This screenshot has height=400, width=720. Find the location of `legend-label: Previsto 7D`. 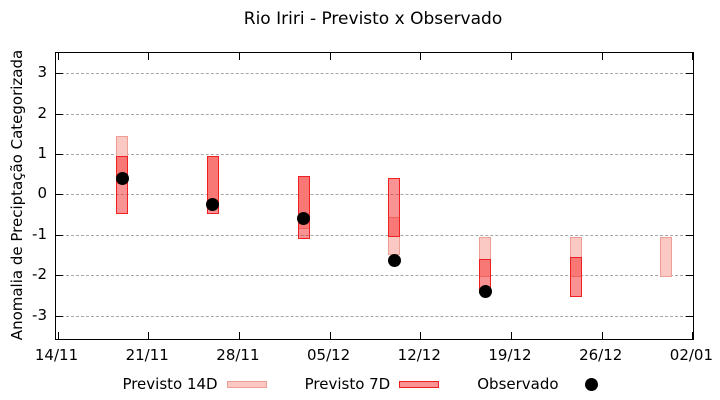

legend-label: Previsto 7D is located at coordinates (347, 384).